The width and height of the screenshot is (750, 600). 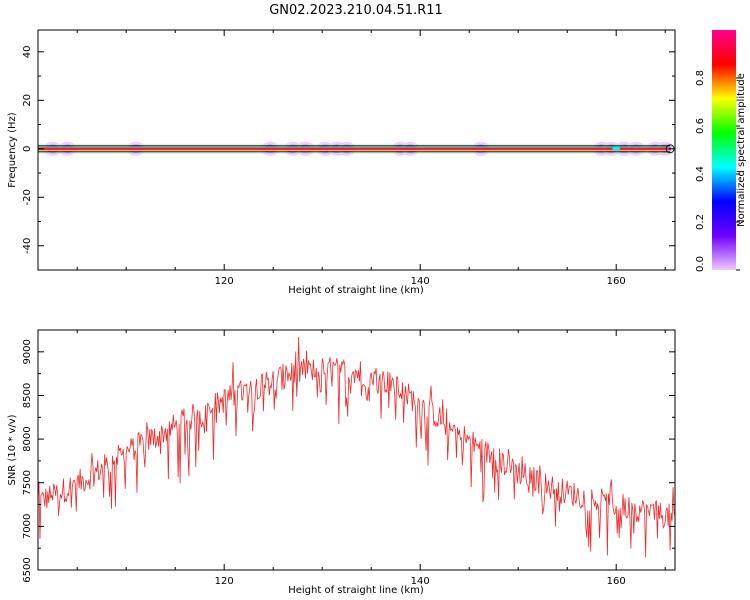 I want to click on y-tick-label: -40, so click(x=27, y=246).